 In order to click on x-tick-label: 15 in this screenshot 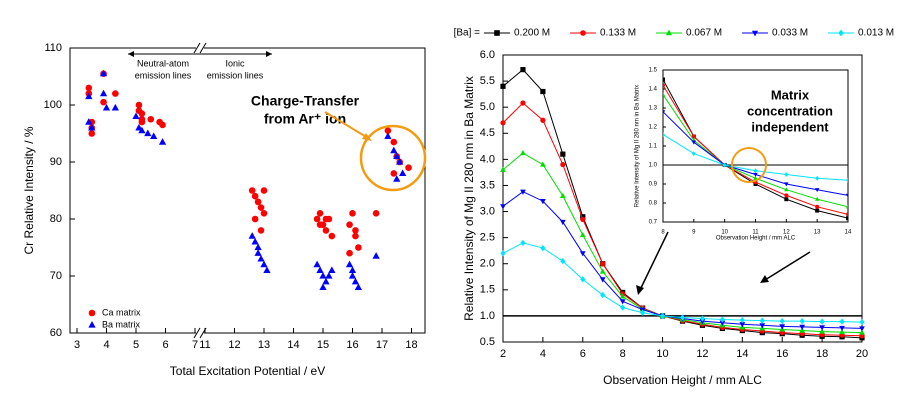, I will do `click(323, 345)`.